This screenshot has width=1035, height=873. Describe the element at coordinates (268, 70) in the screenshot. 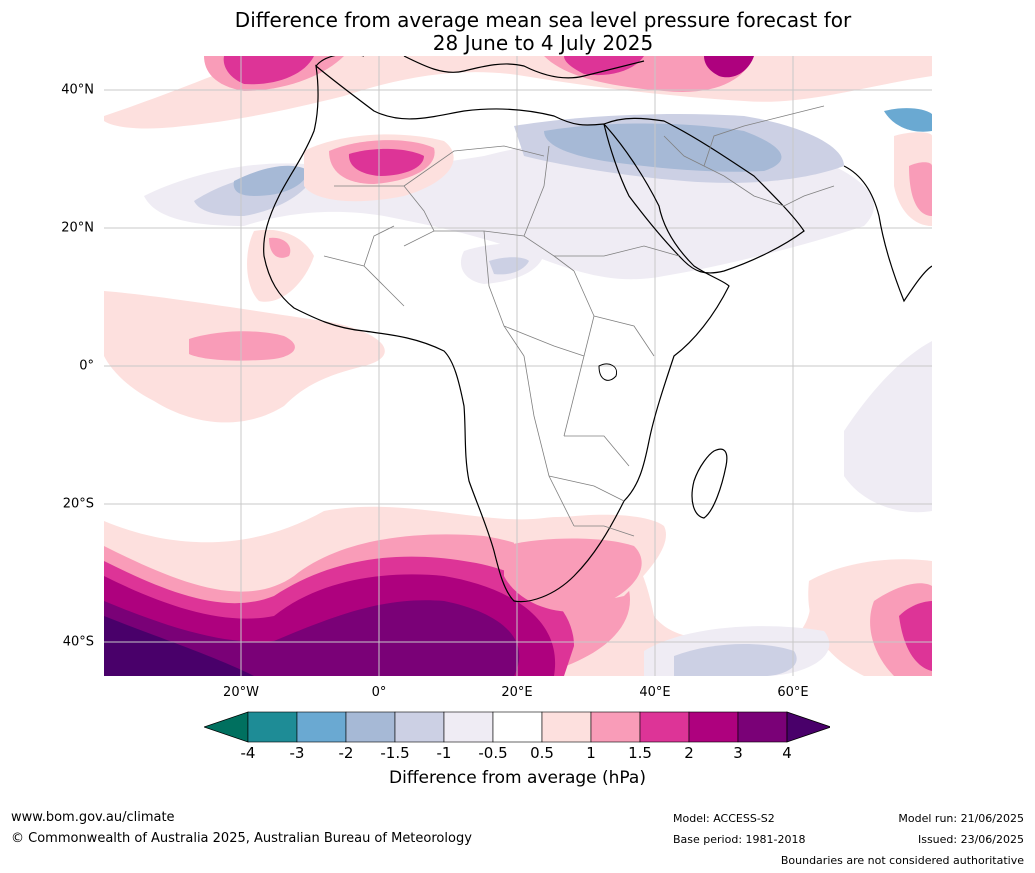

I see `anomaly-nmed-1p5` at that location.